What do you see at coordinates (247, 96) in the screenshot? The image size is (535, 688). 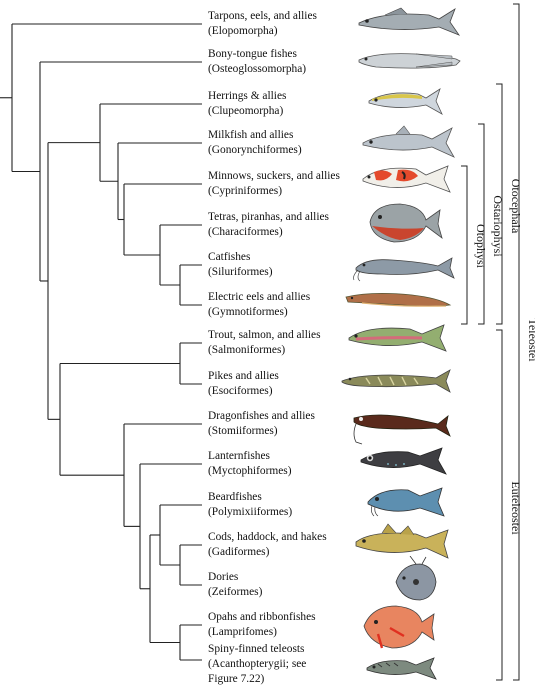 I see `taxon-common-name: Herrings & allies` at bounding box center [247, 96].